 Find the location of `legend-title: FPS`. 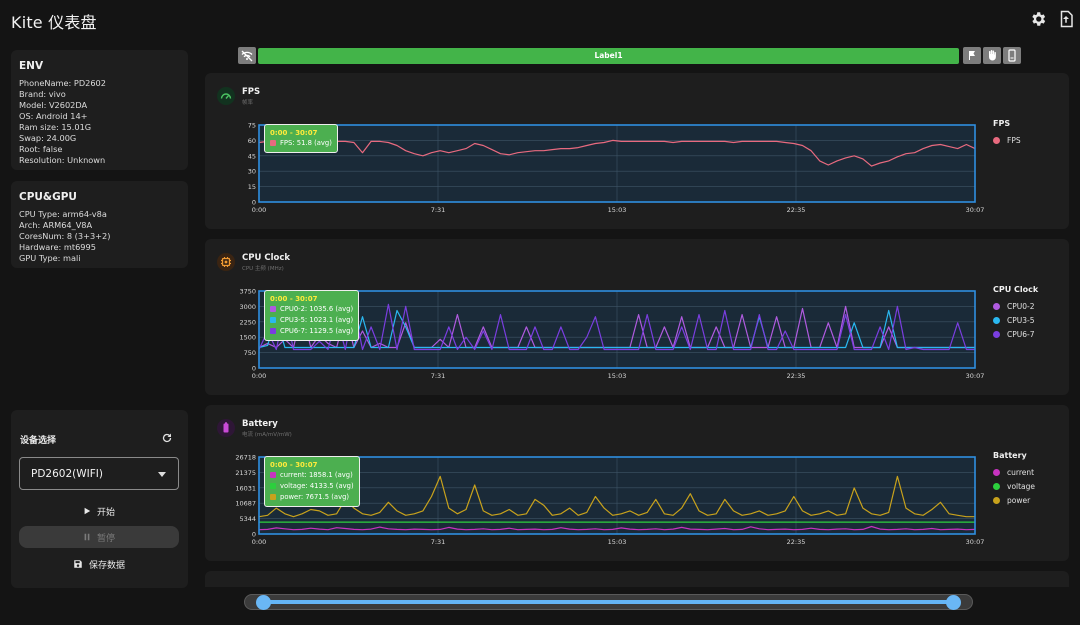

legend-title: FPS is located at coordinates (1002, 123).